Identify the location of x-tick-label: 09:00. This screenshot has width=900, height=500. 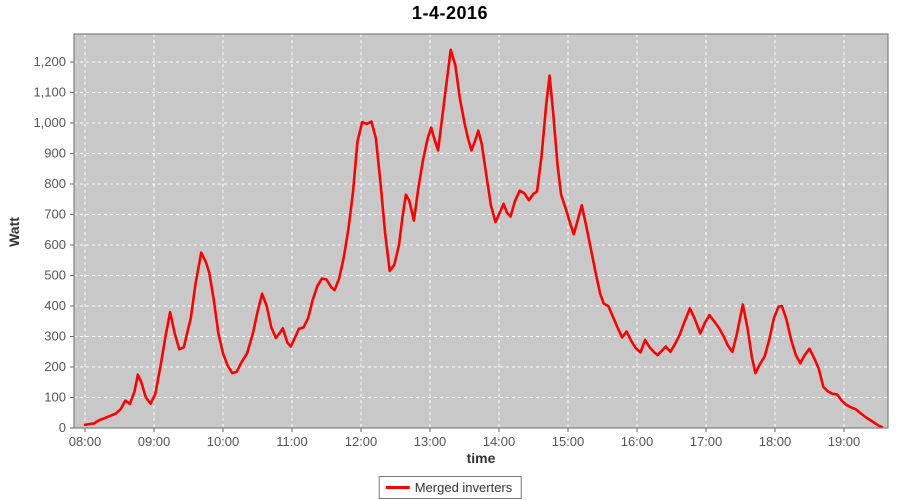
(154, 441).